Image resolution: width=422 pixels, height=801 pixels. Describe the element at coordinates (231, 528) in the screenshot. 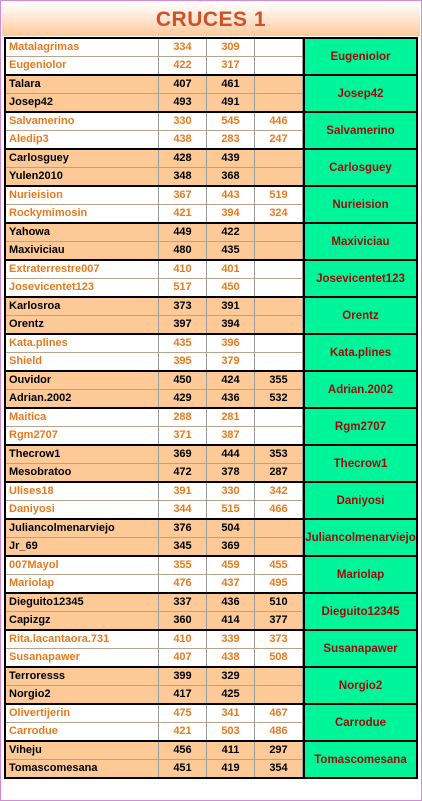

I see `score-round2-cell: 504` at that location.